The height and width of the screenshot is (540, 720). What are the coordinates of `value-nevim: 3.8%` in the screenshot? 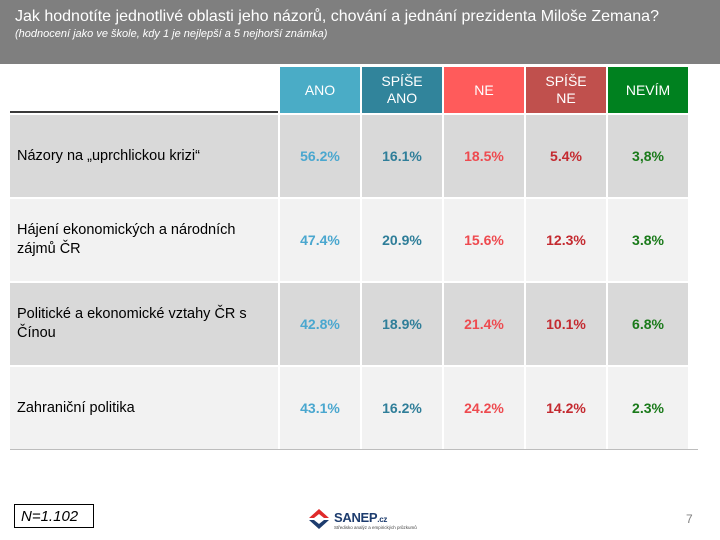 It's located at (648, 240).